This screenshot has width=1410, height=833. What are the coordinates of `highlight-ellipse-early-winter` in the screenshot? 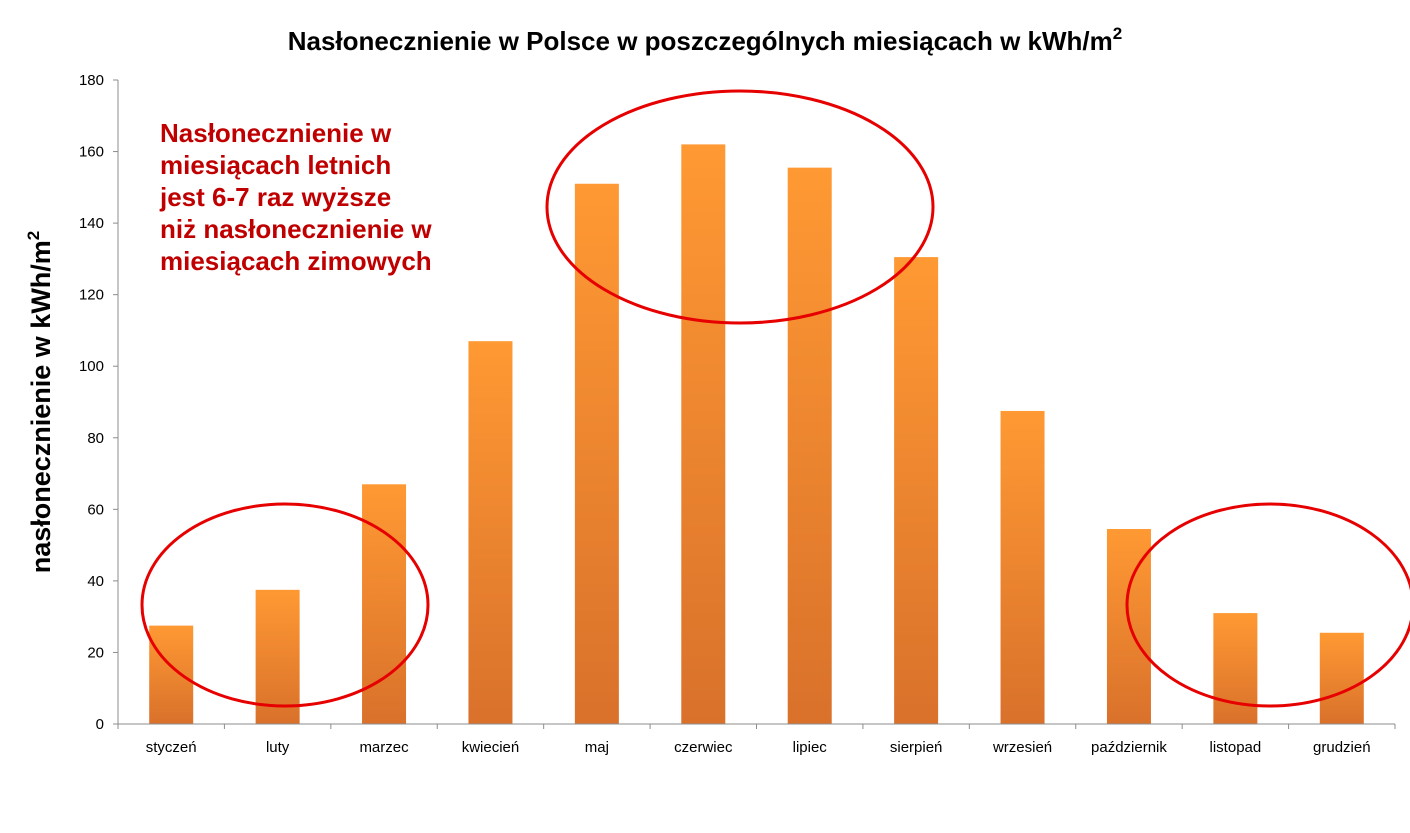 It's located at (285, 605).